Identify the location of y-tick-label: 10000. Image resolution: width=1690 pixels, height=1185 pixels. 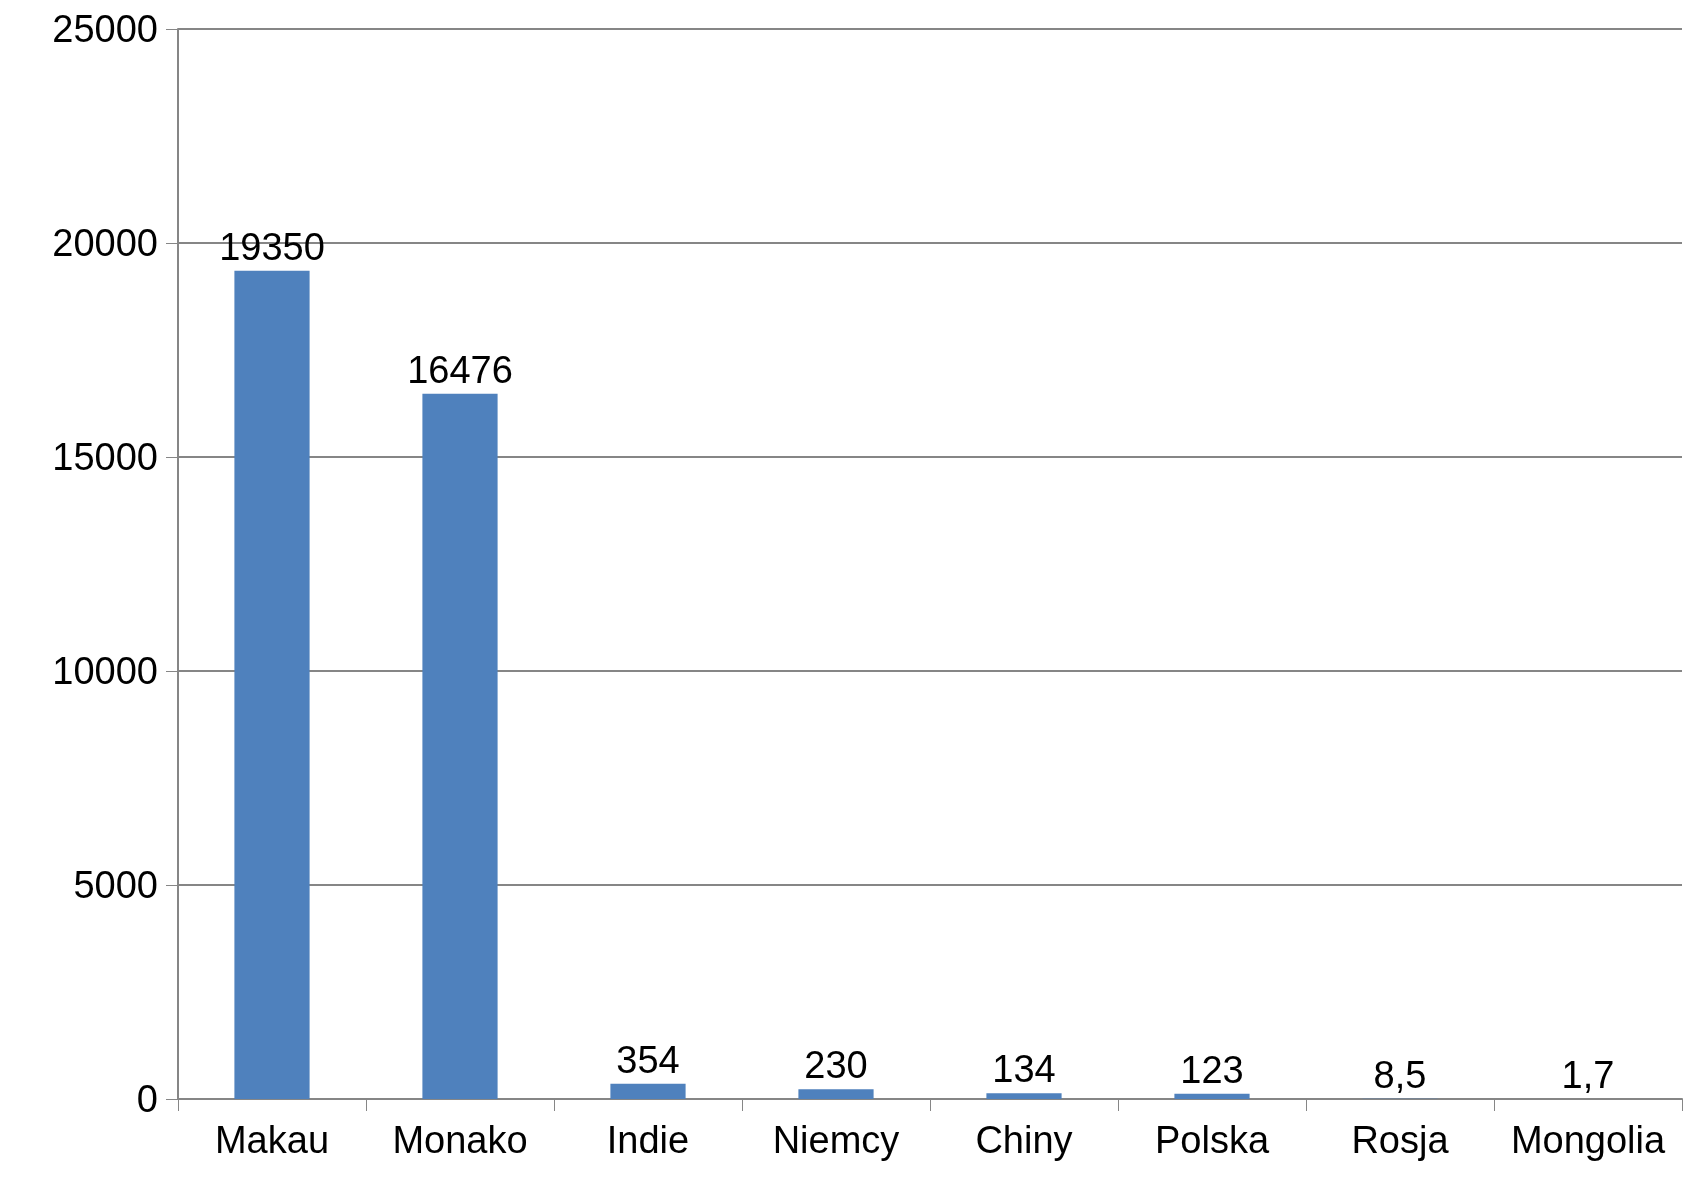
(105, 671).